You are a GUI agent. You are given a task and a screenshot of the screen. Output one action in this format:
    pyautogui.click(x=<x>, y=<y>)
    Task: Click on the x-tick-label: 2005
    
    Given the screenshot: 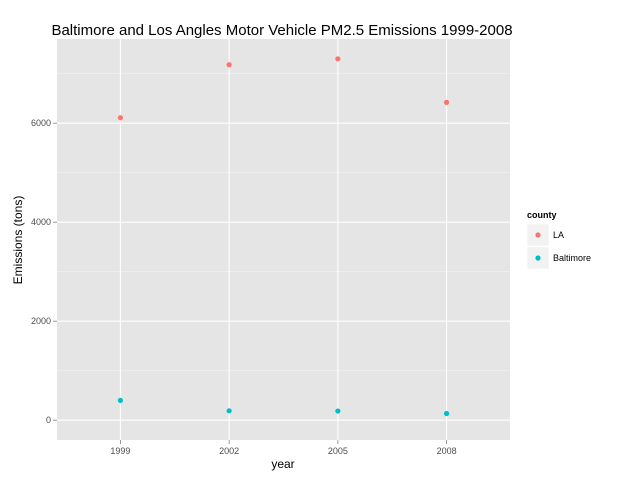 What is the action you would take?
    pyautogui.click(x=338, y=451)
    